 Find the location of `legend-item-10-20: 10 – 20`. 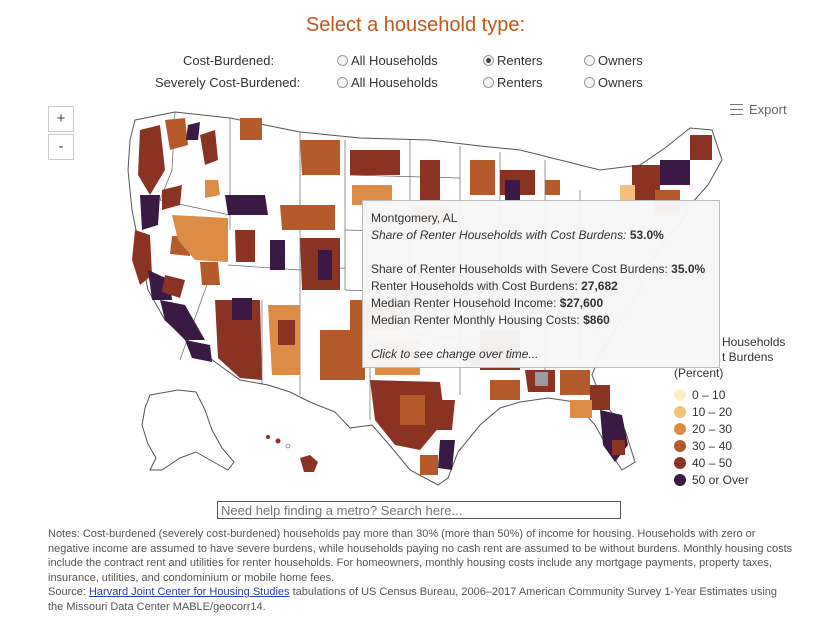

legend-item-10-20: 10 – 20 is located at coordinates (703, 412).